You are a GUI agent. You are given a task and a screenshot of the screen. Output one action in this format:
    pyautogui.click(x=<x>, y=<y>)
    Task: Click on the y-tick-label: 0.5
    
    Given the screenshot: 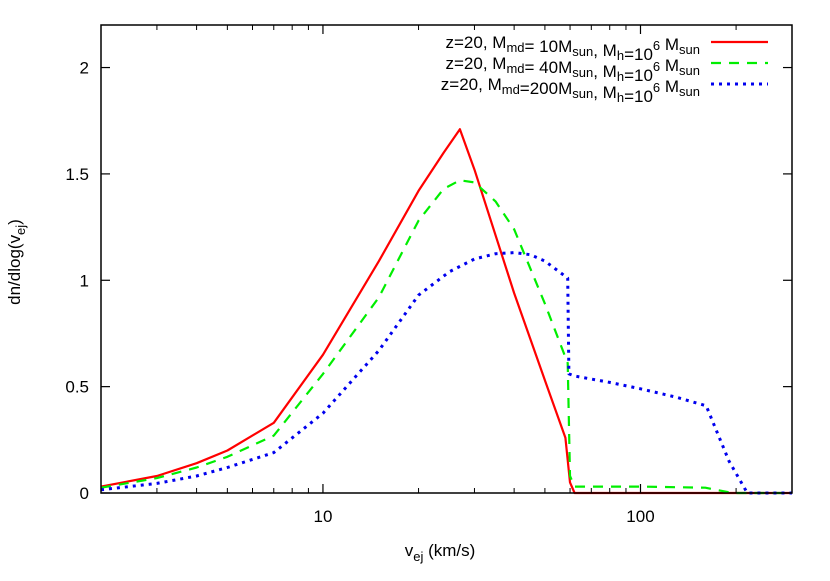 What is the action you would take?
    pyautogui.click(x=77, y=387)
    